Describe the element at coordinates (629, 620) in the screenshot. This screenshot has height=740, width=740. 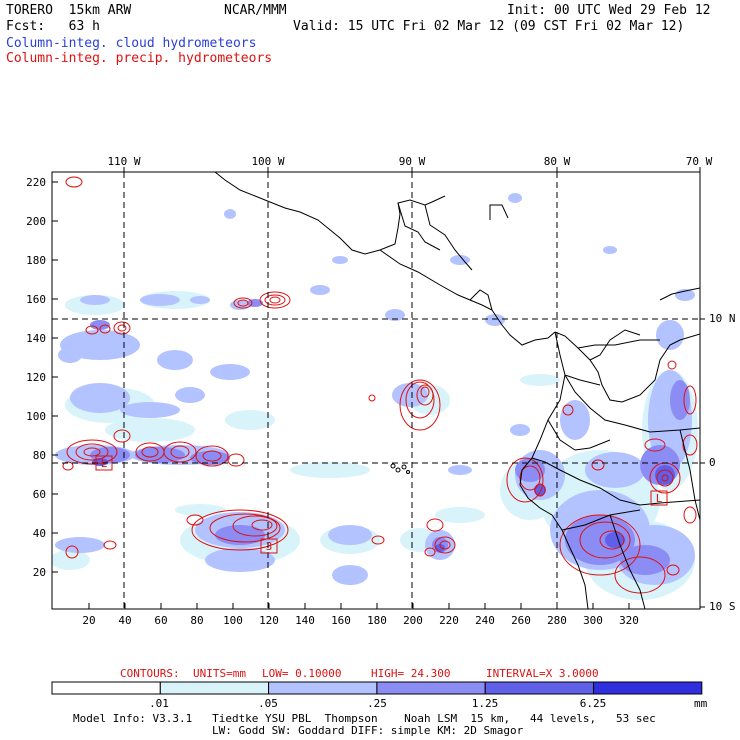
I see `x-tick-label: 320` at that location.